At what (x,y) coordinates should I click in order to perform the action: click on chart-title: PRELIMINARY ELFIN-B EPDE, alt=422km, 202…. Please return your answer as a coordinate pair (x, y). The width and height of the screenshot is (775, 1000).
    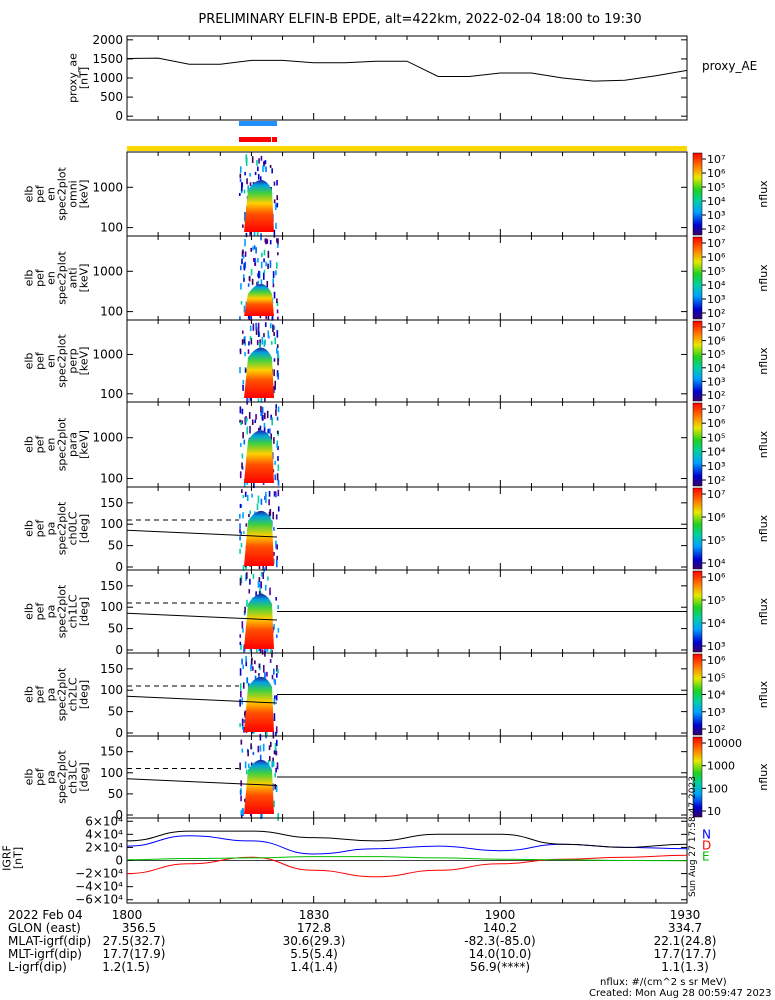
    Looking at the image, I should click on (419, 19).